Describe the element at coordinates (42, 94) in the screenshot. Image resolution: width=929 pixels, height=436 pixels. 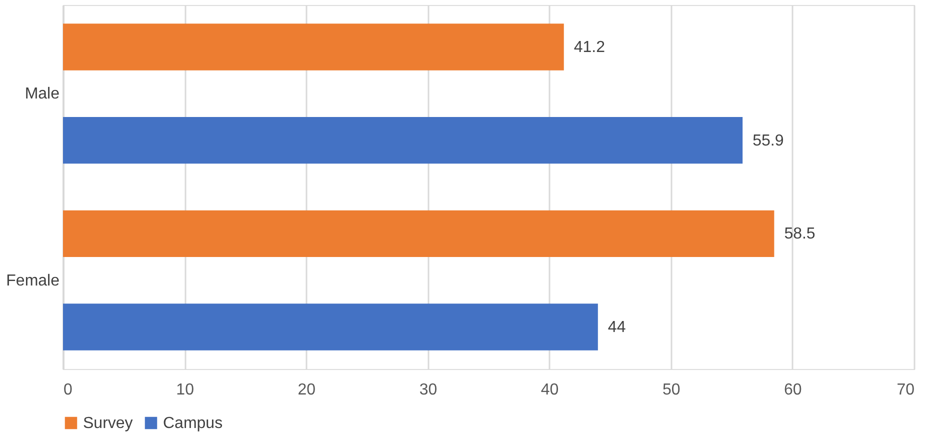
I see `y-tick-label: Male` at that location.